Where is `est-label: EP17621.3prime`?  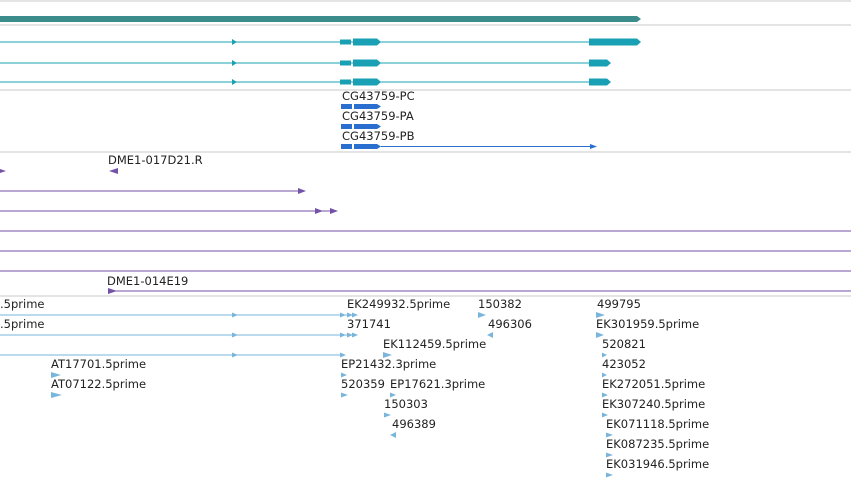 est-label: EP17621.3prime is located at coordinates (437, 384).